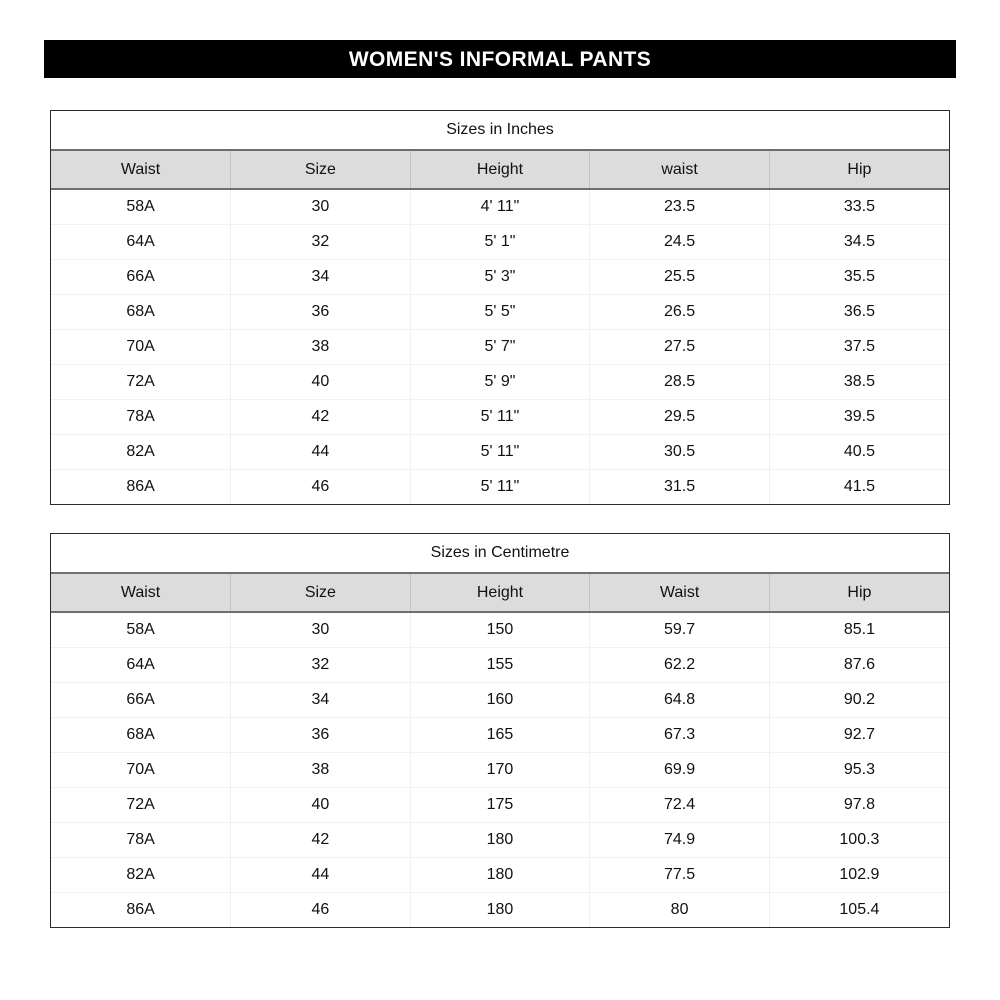 Image resolution: width=1000 pixels, height=1000 pixels. I want to click on cell-centimetre-3-2: 165, so click(500, 735).